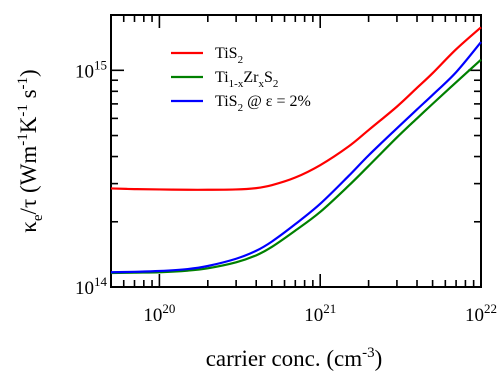 This screenshot has width=504, height=377. Describe the element at coordinates (91, 286) in the screenshot. I see `y-tick-label: 1014` at that location.